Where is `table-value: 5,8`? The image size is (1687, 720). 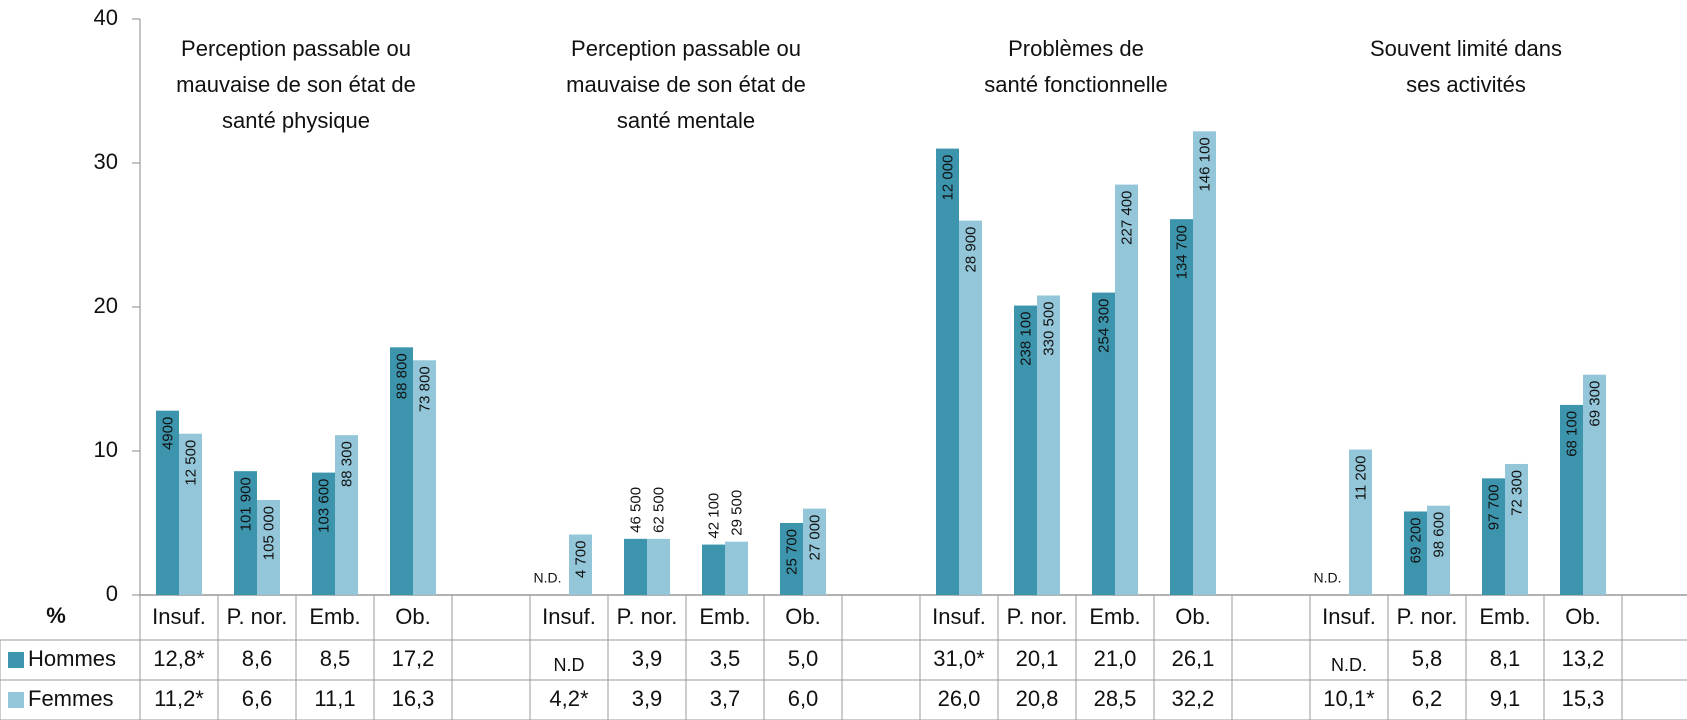
table-value: 5,8 is located at coordinates (1427, 658).